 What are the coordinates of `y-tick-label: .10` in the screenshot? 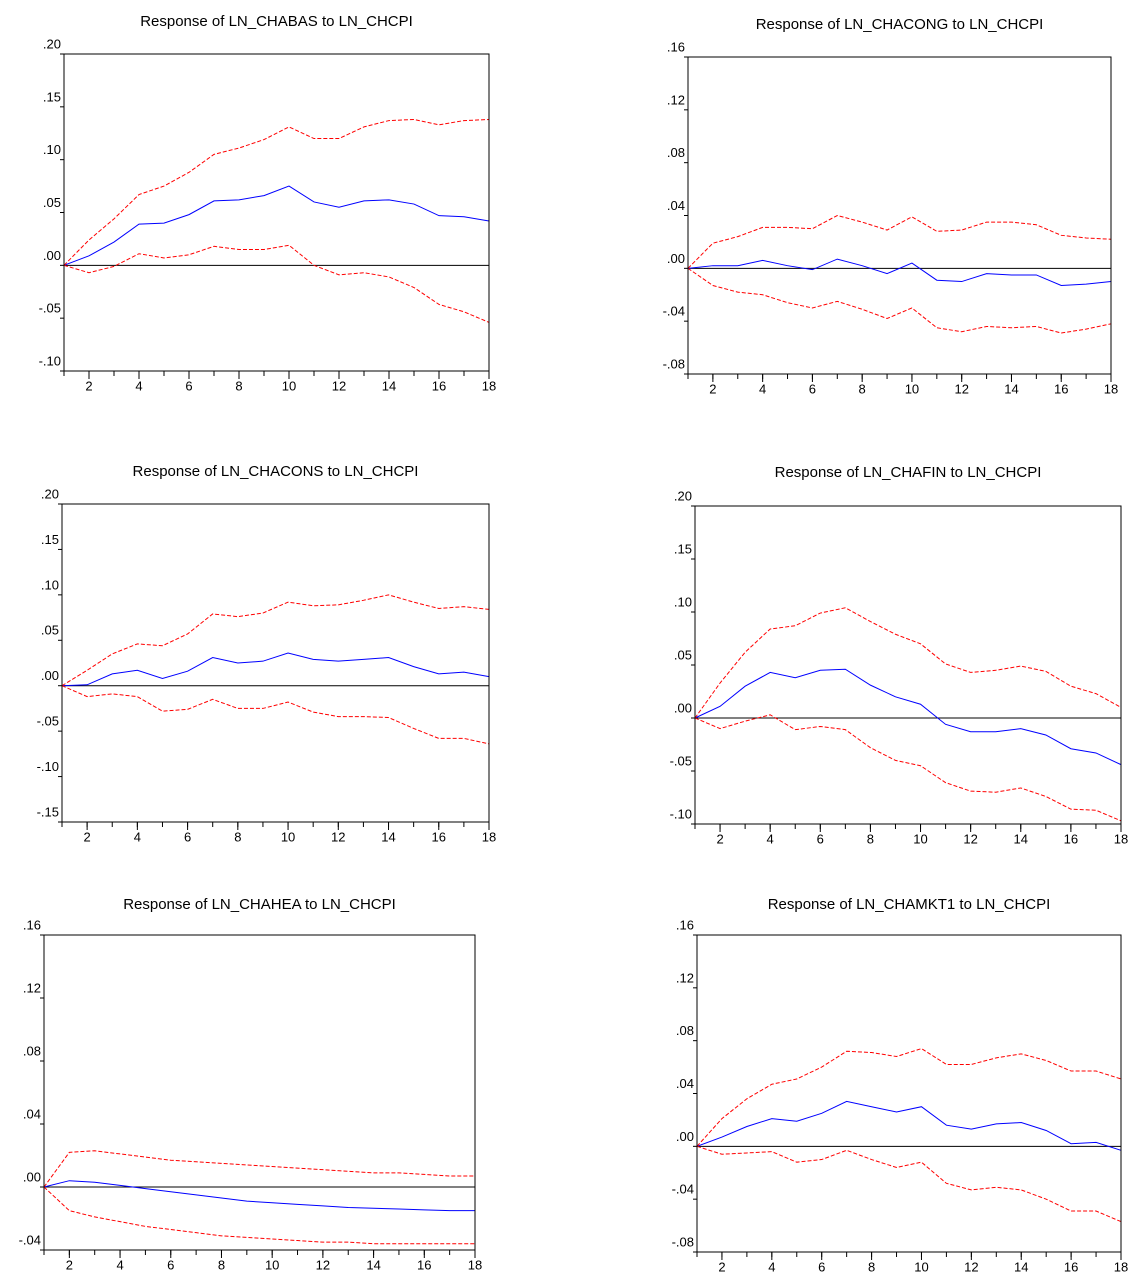 It's located at (683, 601).